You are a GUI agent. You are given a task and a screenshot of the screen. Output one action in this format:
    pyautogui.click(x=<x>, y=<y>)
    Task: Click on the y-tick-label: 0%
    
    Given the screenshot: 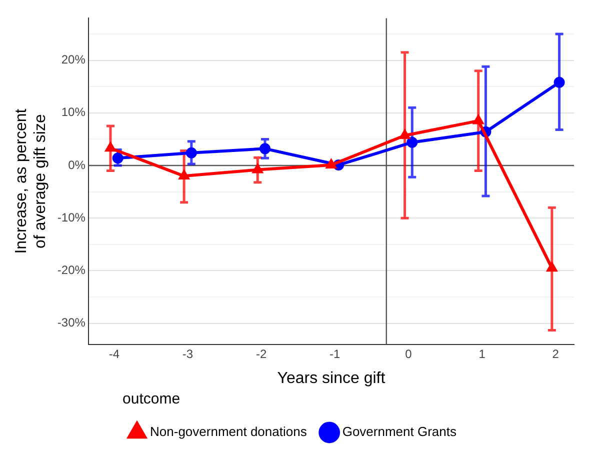 What is the action you would take?
    pyautogui.click(x=77, y=165)
    